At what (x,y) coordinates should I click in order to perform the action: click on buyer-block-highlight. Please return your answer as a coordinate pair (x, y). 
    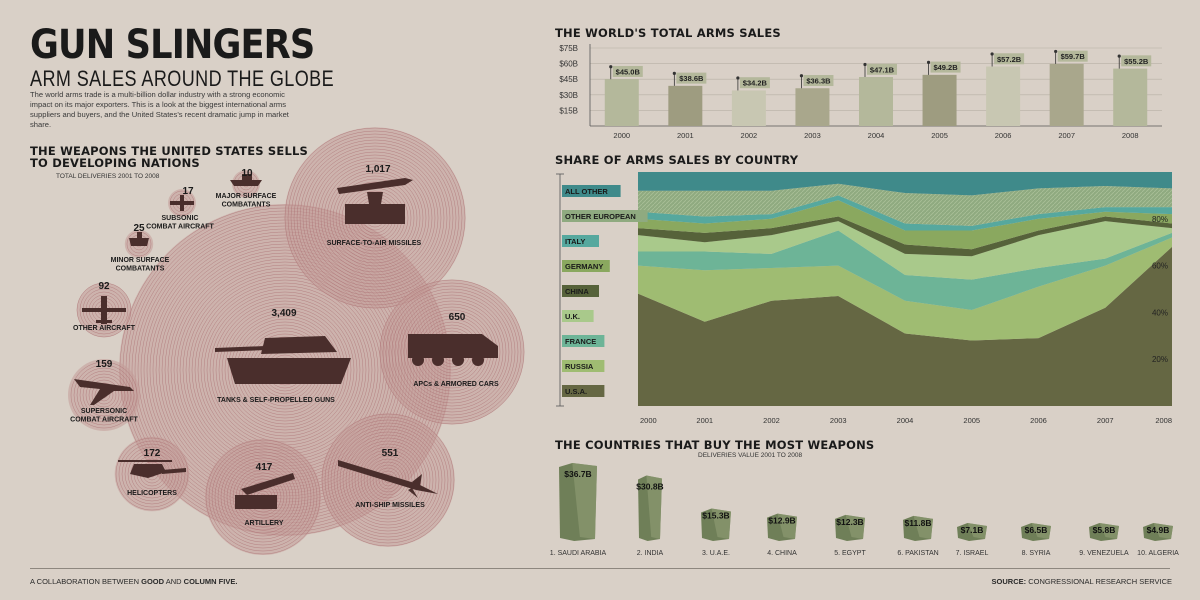
    Looking at the image, I should click on (855, 526).